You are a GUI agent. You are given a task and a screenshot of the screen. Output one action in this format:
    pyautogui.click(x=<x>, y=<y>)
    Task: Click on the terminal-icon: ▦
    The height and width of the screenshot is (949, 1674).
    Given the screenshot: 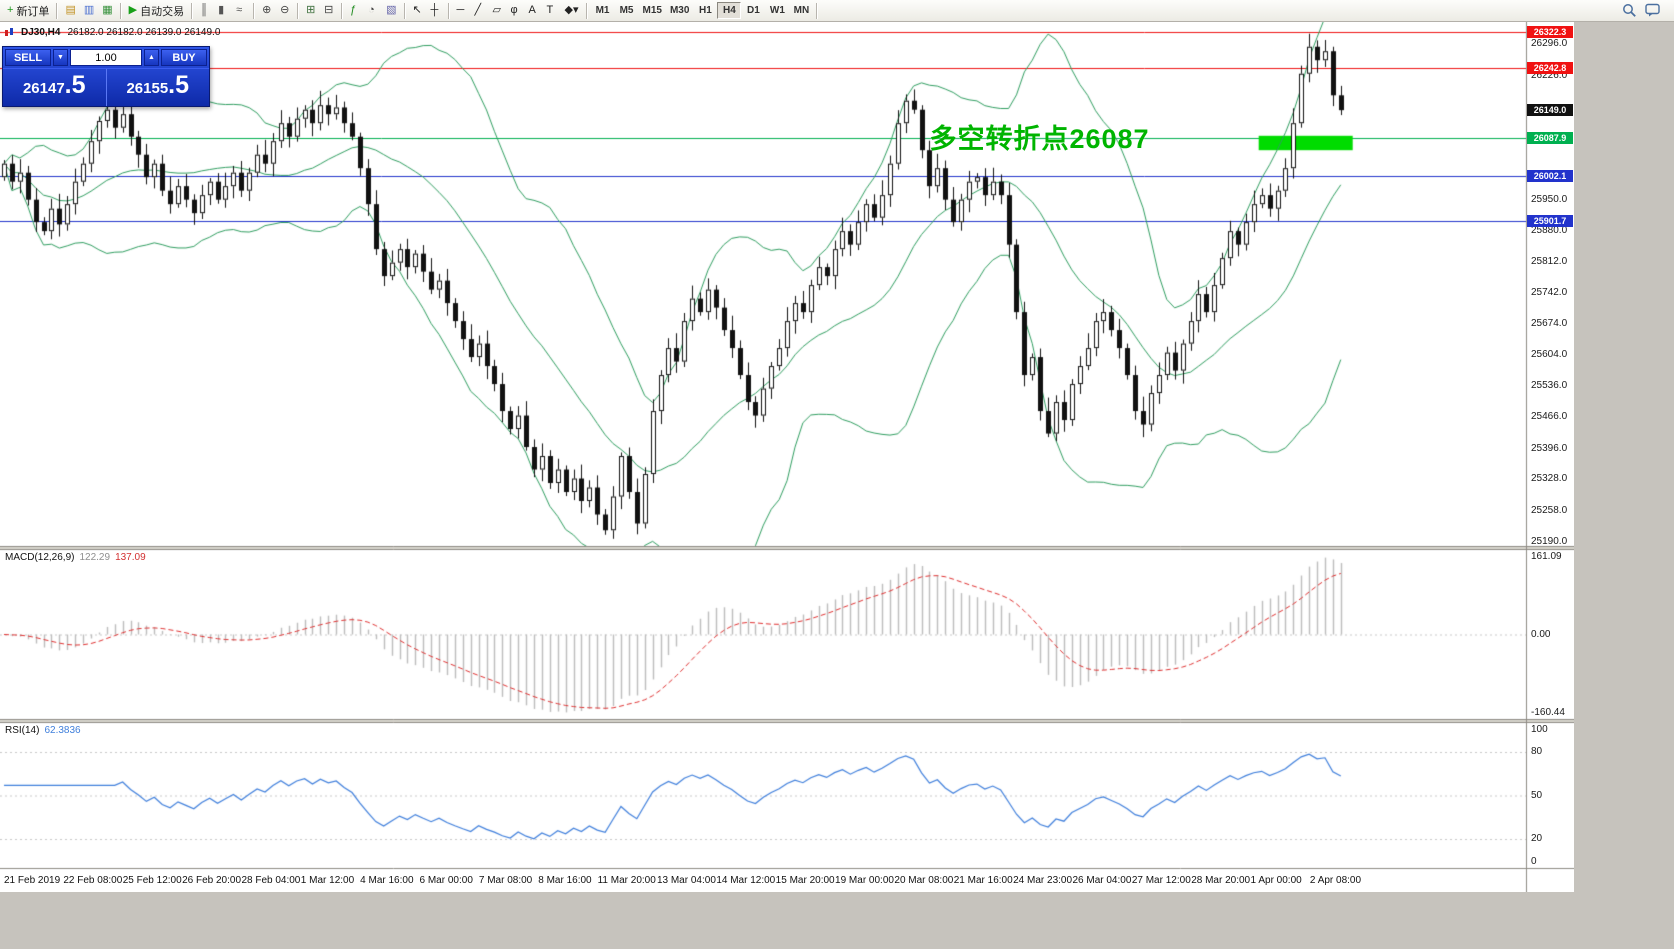 What is the action you would take?
    pyautogui.click(x=107, y=10)
    